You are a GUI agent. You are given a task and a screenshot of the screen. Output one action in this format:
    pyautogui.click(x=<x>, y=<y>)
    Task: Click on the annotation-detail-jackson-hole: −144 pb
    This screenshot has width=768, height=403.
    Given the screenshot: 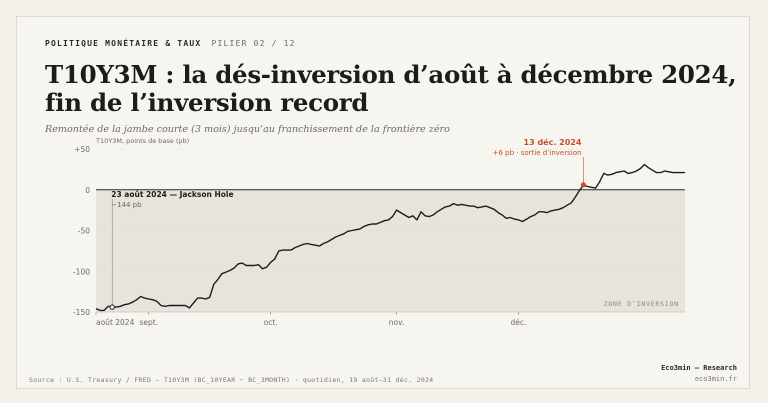 What is the action you would take?
    pyautogui.click(x=126, y=205)
    